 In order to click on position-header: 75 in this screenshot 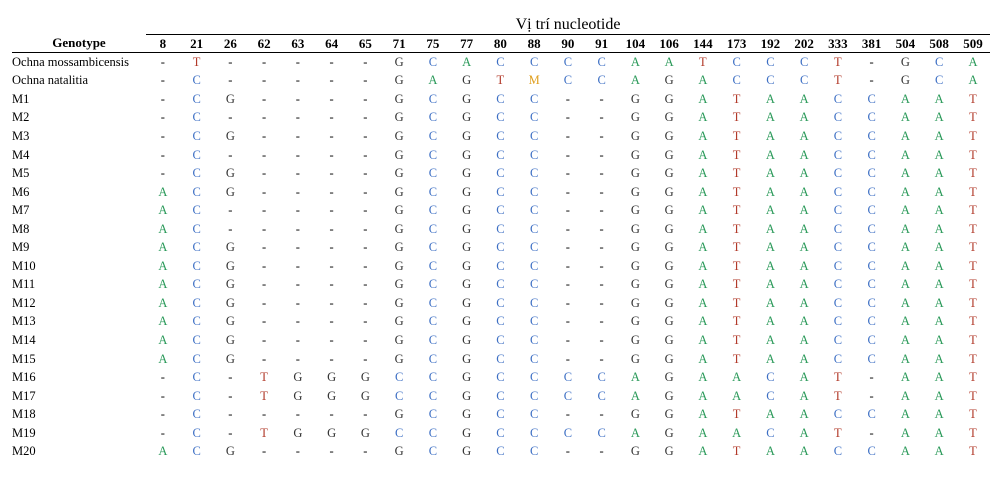, I will do `click(433, 43)`.